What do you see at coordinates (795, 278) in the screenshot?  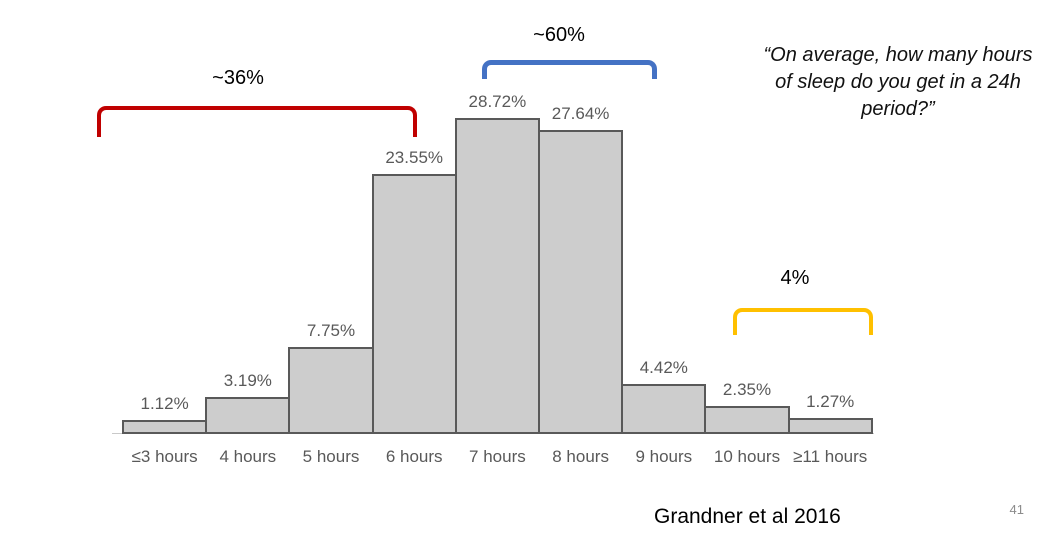 I see `bracket-label: 4%` at bounding box center [795, 278].